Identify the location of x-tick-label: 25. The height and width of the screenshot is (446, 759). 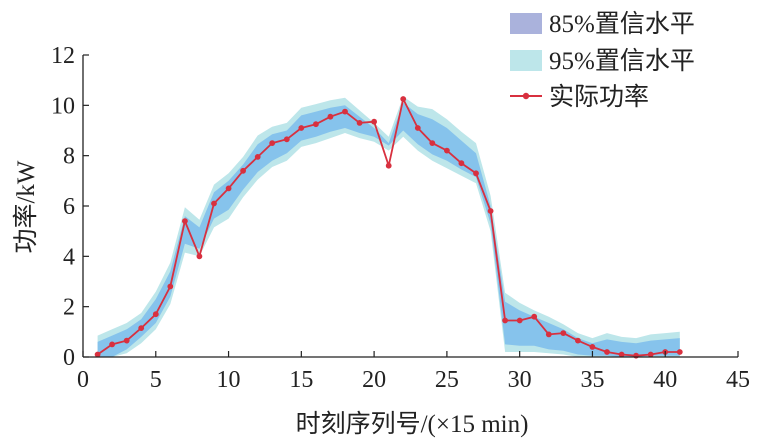
(447, 380).